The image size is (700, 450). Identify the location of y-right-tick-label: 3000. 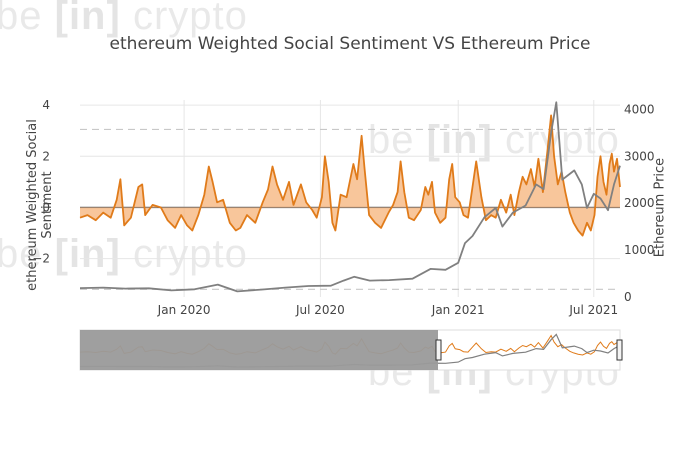
(639, 156).